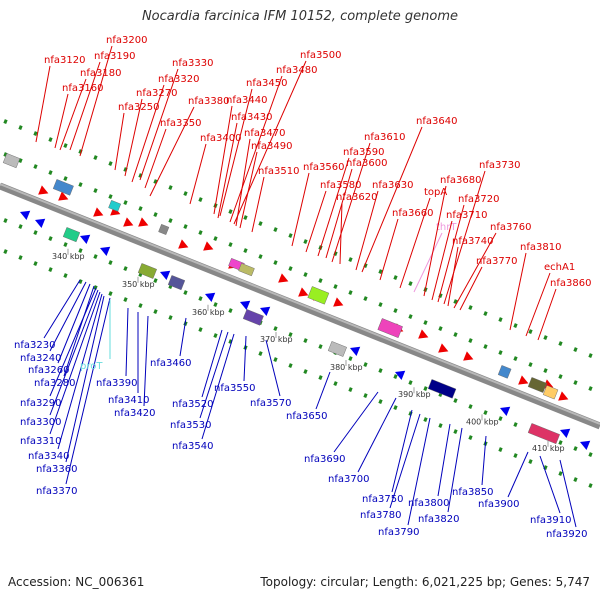  Describe the element at coordinates (56, 491) in the screenshot. I see `gene-label-bottom: nfa3370` at that location.